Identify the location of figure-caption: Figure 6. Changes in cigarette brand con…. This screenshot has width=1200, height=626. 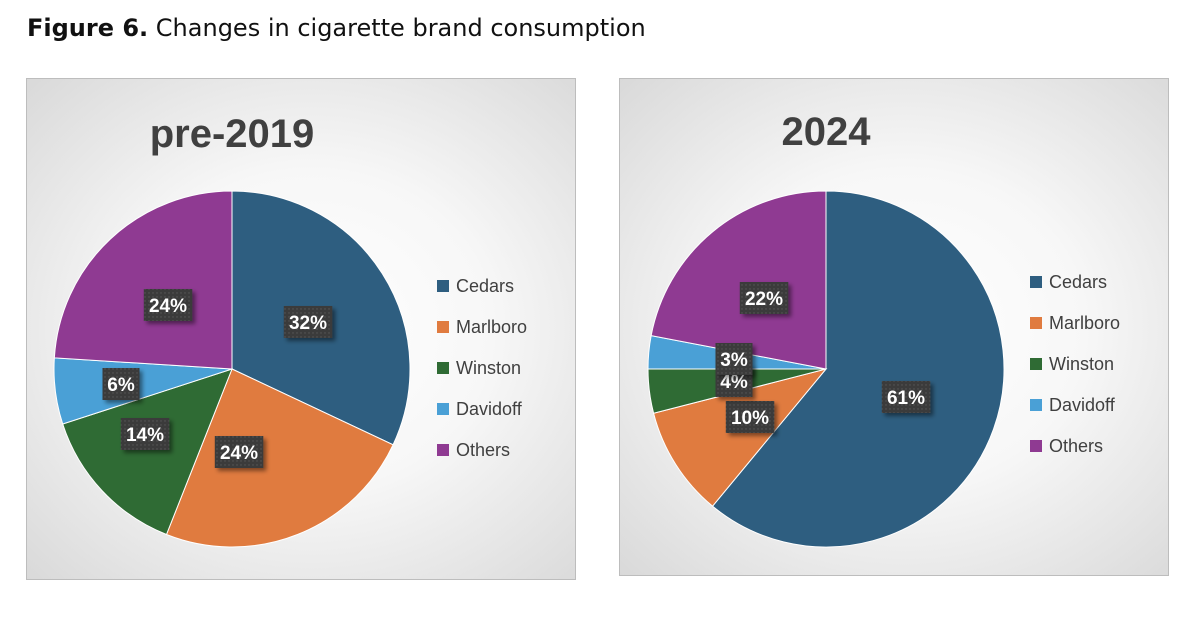
(336, 28).